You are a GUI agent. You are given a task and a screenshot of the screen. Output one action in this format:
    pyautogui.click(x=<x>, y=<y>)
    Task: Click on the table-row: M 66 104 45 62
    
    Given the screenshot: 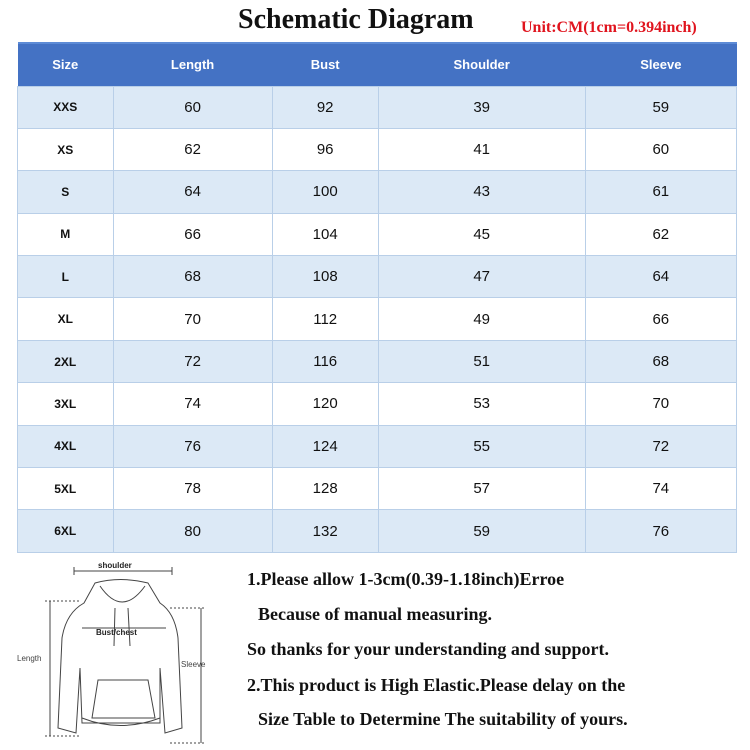 What is the action you would take?
    pyautogui.click(x=377, y=234)
    